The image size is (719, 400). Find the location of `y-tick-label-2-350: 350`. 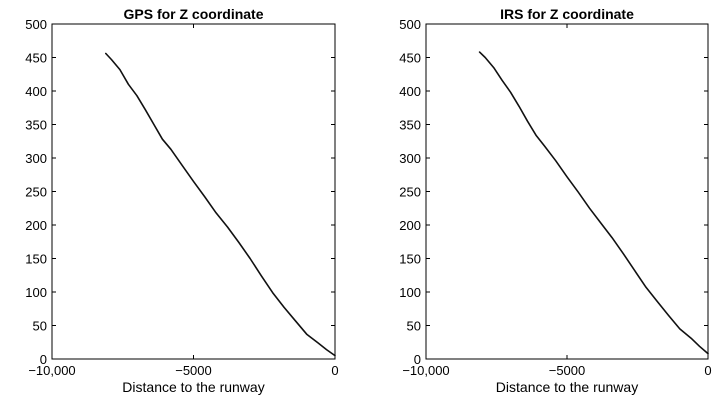

y-tick-label-2-350: 350 is located at coordinates (410, 125).